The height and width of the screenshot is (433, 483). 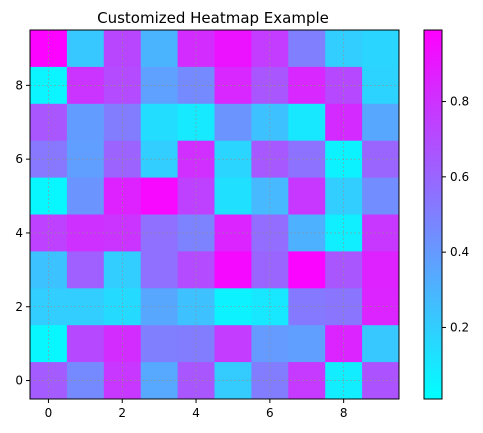 I want to click on colorbar-tick-label: 0.2, so click(x=459, y=327).